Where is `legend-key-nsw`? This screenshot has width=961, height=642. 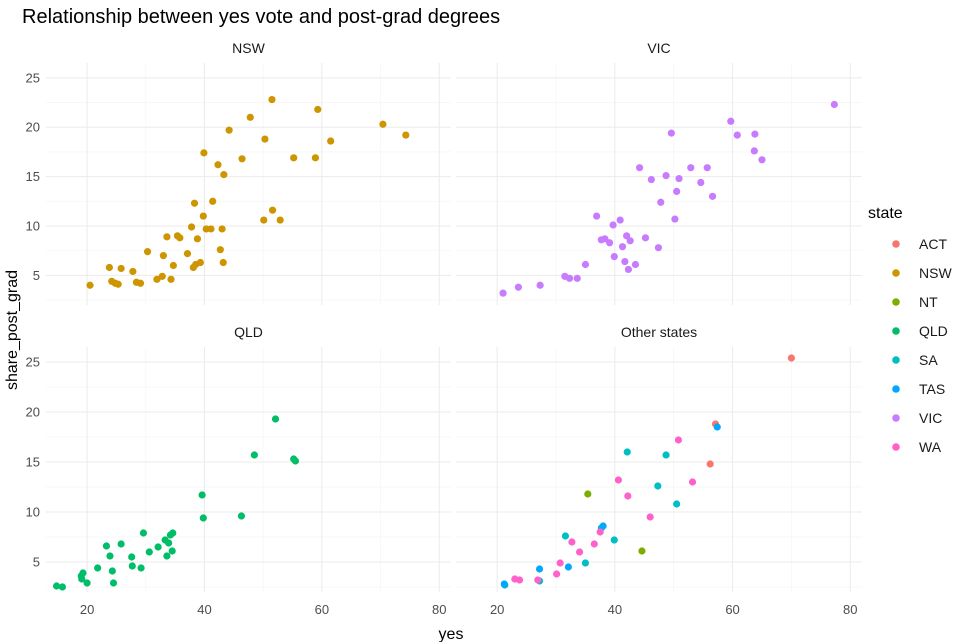
legend-key-nsw is located at coordinates (896, 273).